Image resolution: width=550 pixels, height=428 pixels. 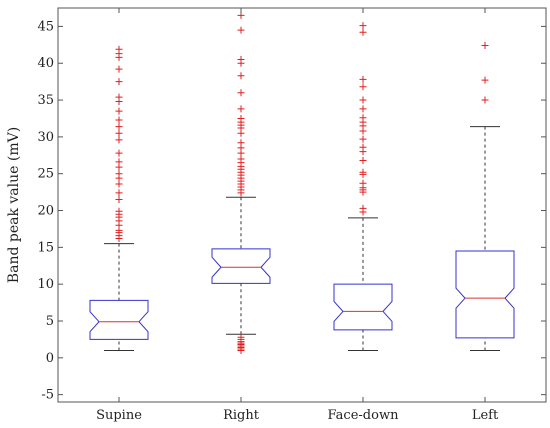 What do you see at coordinates (45, 284) in the screenshot?
I see `y-tick-label: 10` at bounding box center [45, 284].